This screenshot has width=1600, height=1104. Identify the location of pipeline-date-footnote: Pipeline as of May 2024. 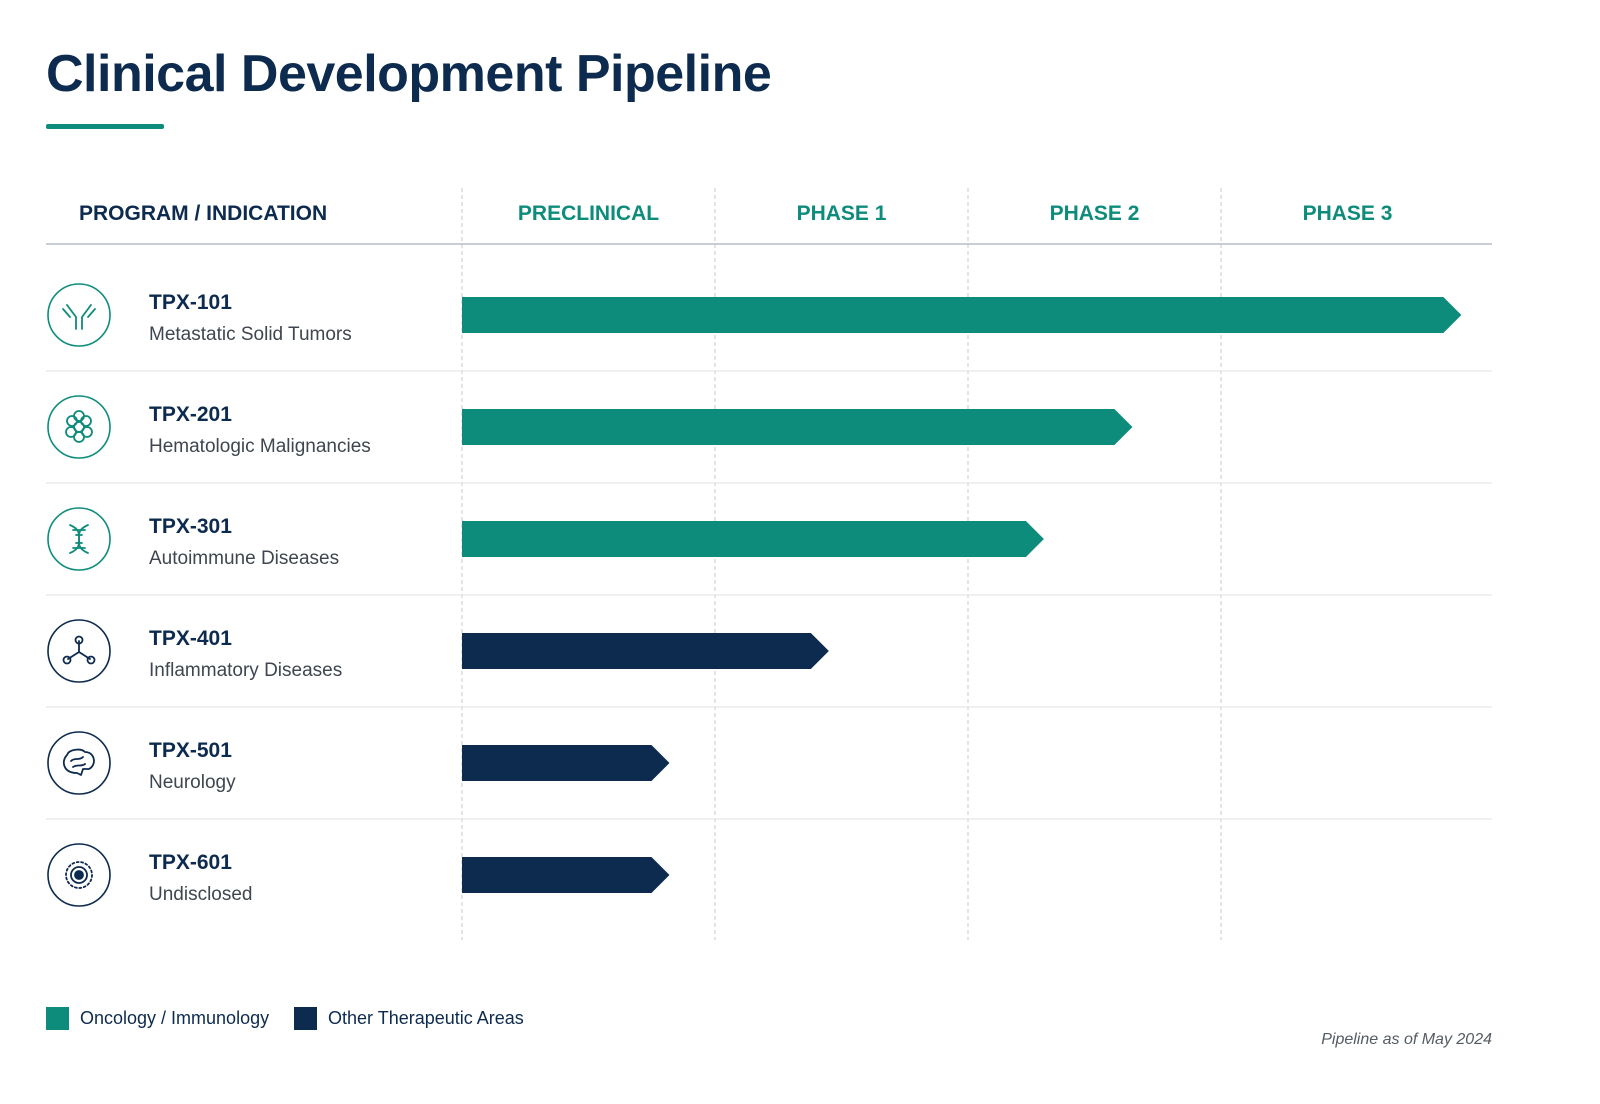
(1406, 1039).